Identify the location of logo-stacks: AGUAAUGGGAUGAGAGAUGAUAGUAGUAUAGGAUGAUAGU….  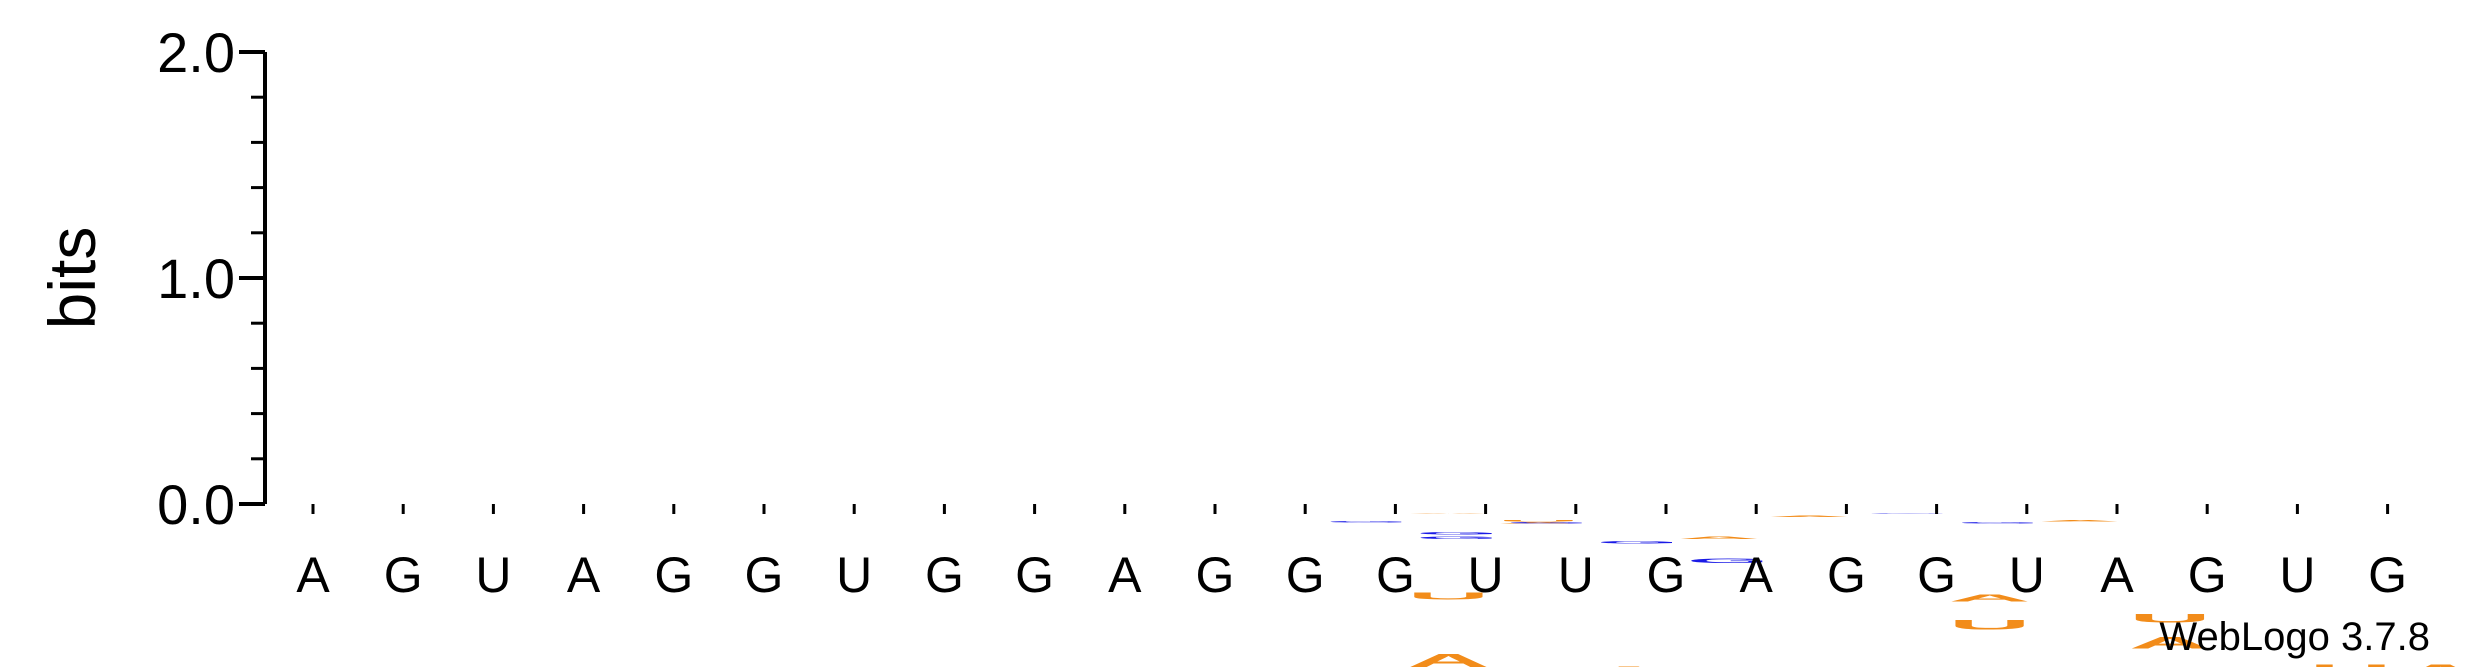
(1900, 590).